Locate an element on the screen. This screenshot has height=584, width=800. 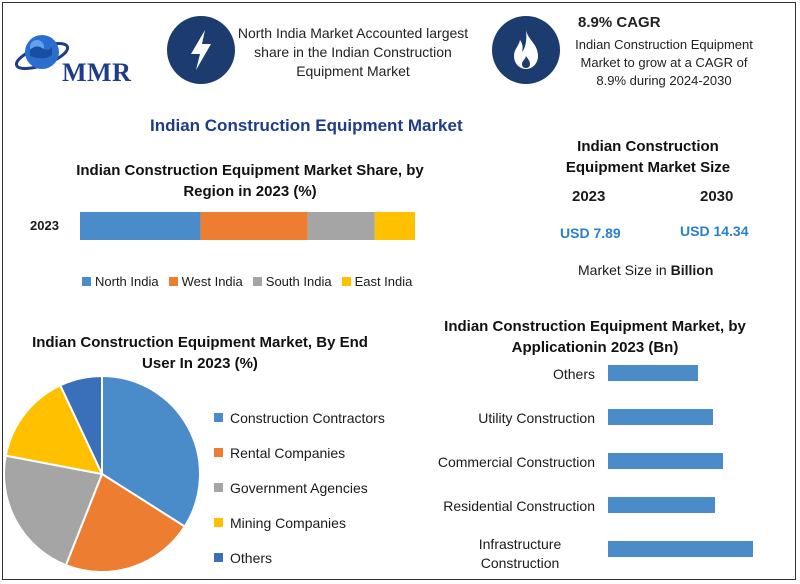
market-size-value-2030: USD 14.34 is located at coordinates (714, 231).